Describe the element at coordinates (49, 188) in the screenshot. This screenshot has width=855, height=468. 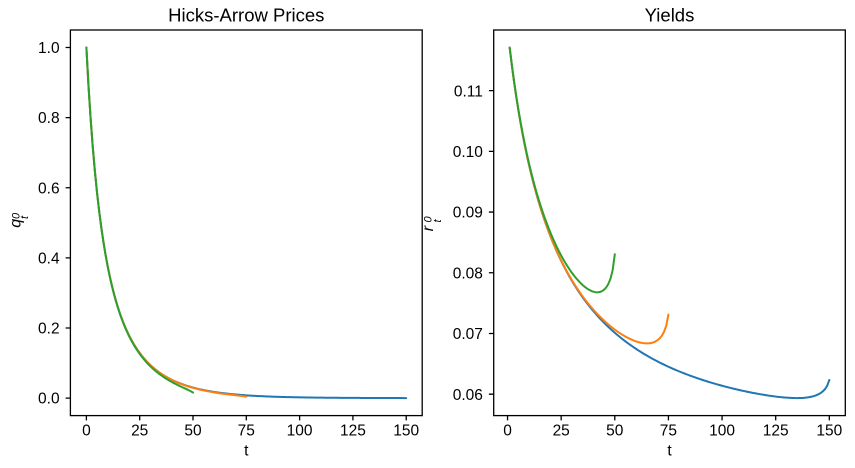
I see `svg-text: 0.6` at that location.